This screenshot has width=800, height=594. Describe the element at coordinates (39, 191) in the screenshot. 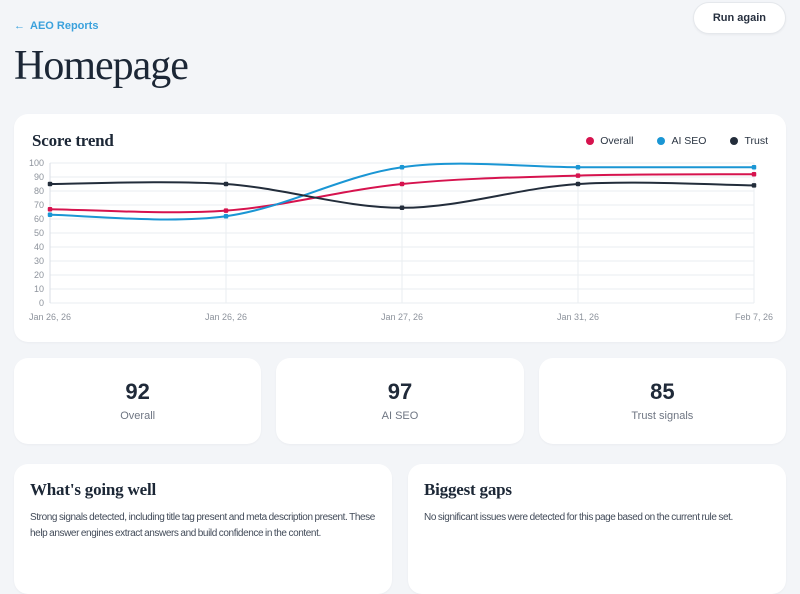

I see `y-tick-label: 80` at that location.